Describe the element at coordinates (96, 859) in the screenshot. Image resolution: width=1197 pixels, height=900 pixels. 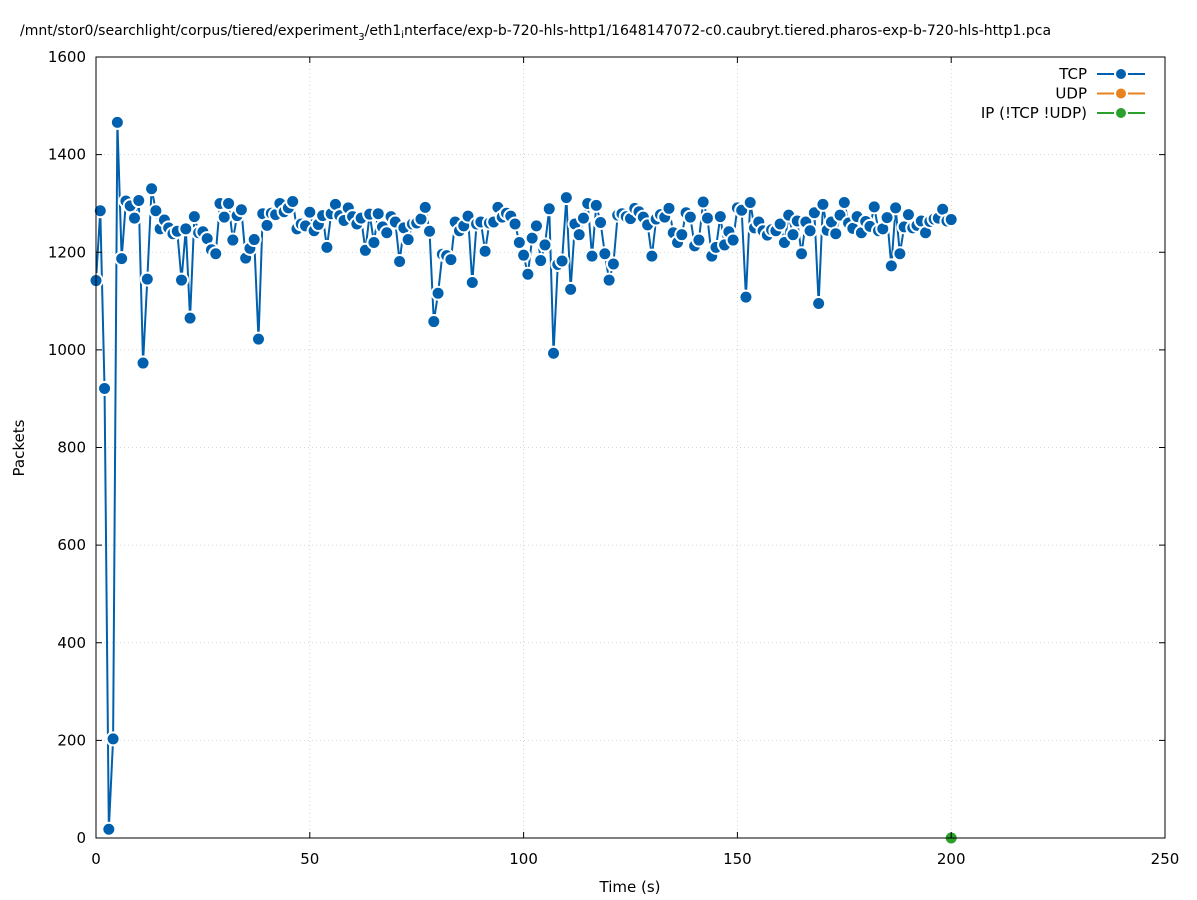
I see `x-tick-label: 0` at that location.